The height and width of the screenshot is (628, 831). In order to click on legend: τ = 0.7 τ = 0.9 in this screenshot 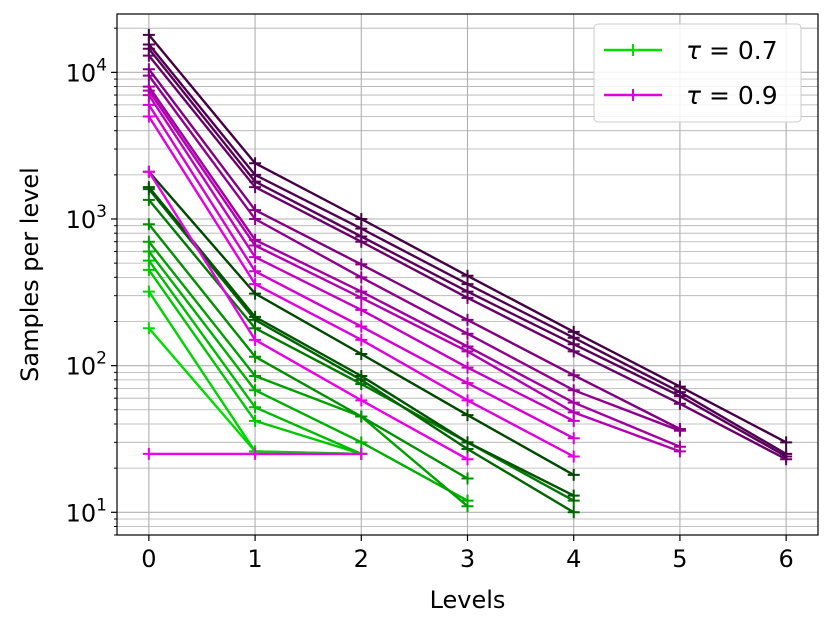, I will do `click(697, 73)`.